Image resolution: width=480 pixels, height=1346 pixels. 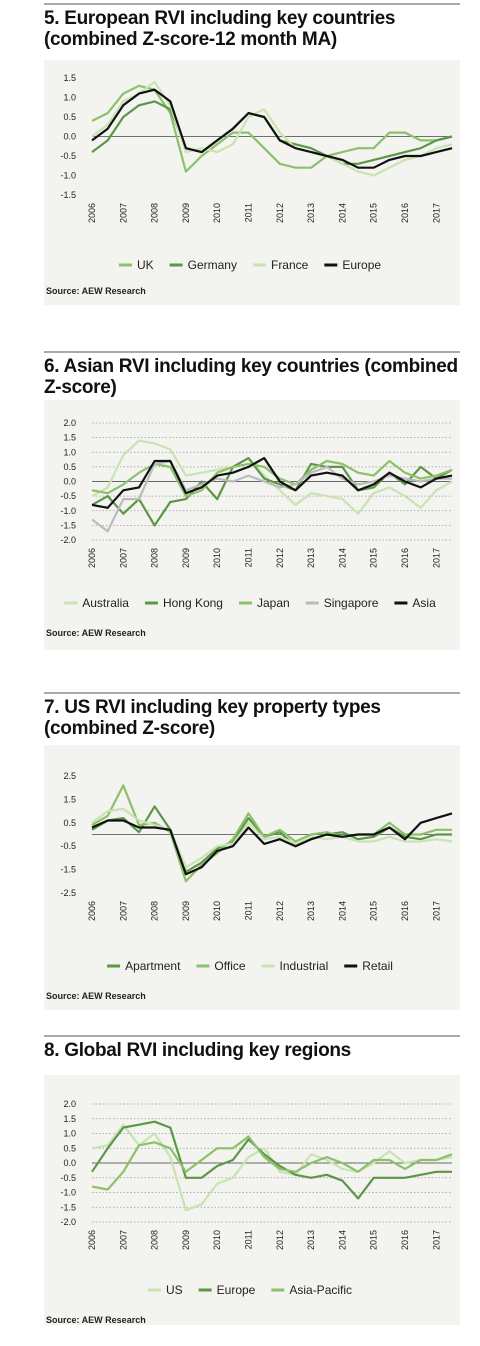 What do you see at coordinates (273, 603) in the screenshot?
I see `legend-label: Japan` at bounding box center [273, 603].